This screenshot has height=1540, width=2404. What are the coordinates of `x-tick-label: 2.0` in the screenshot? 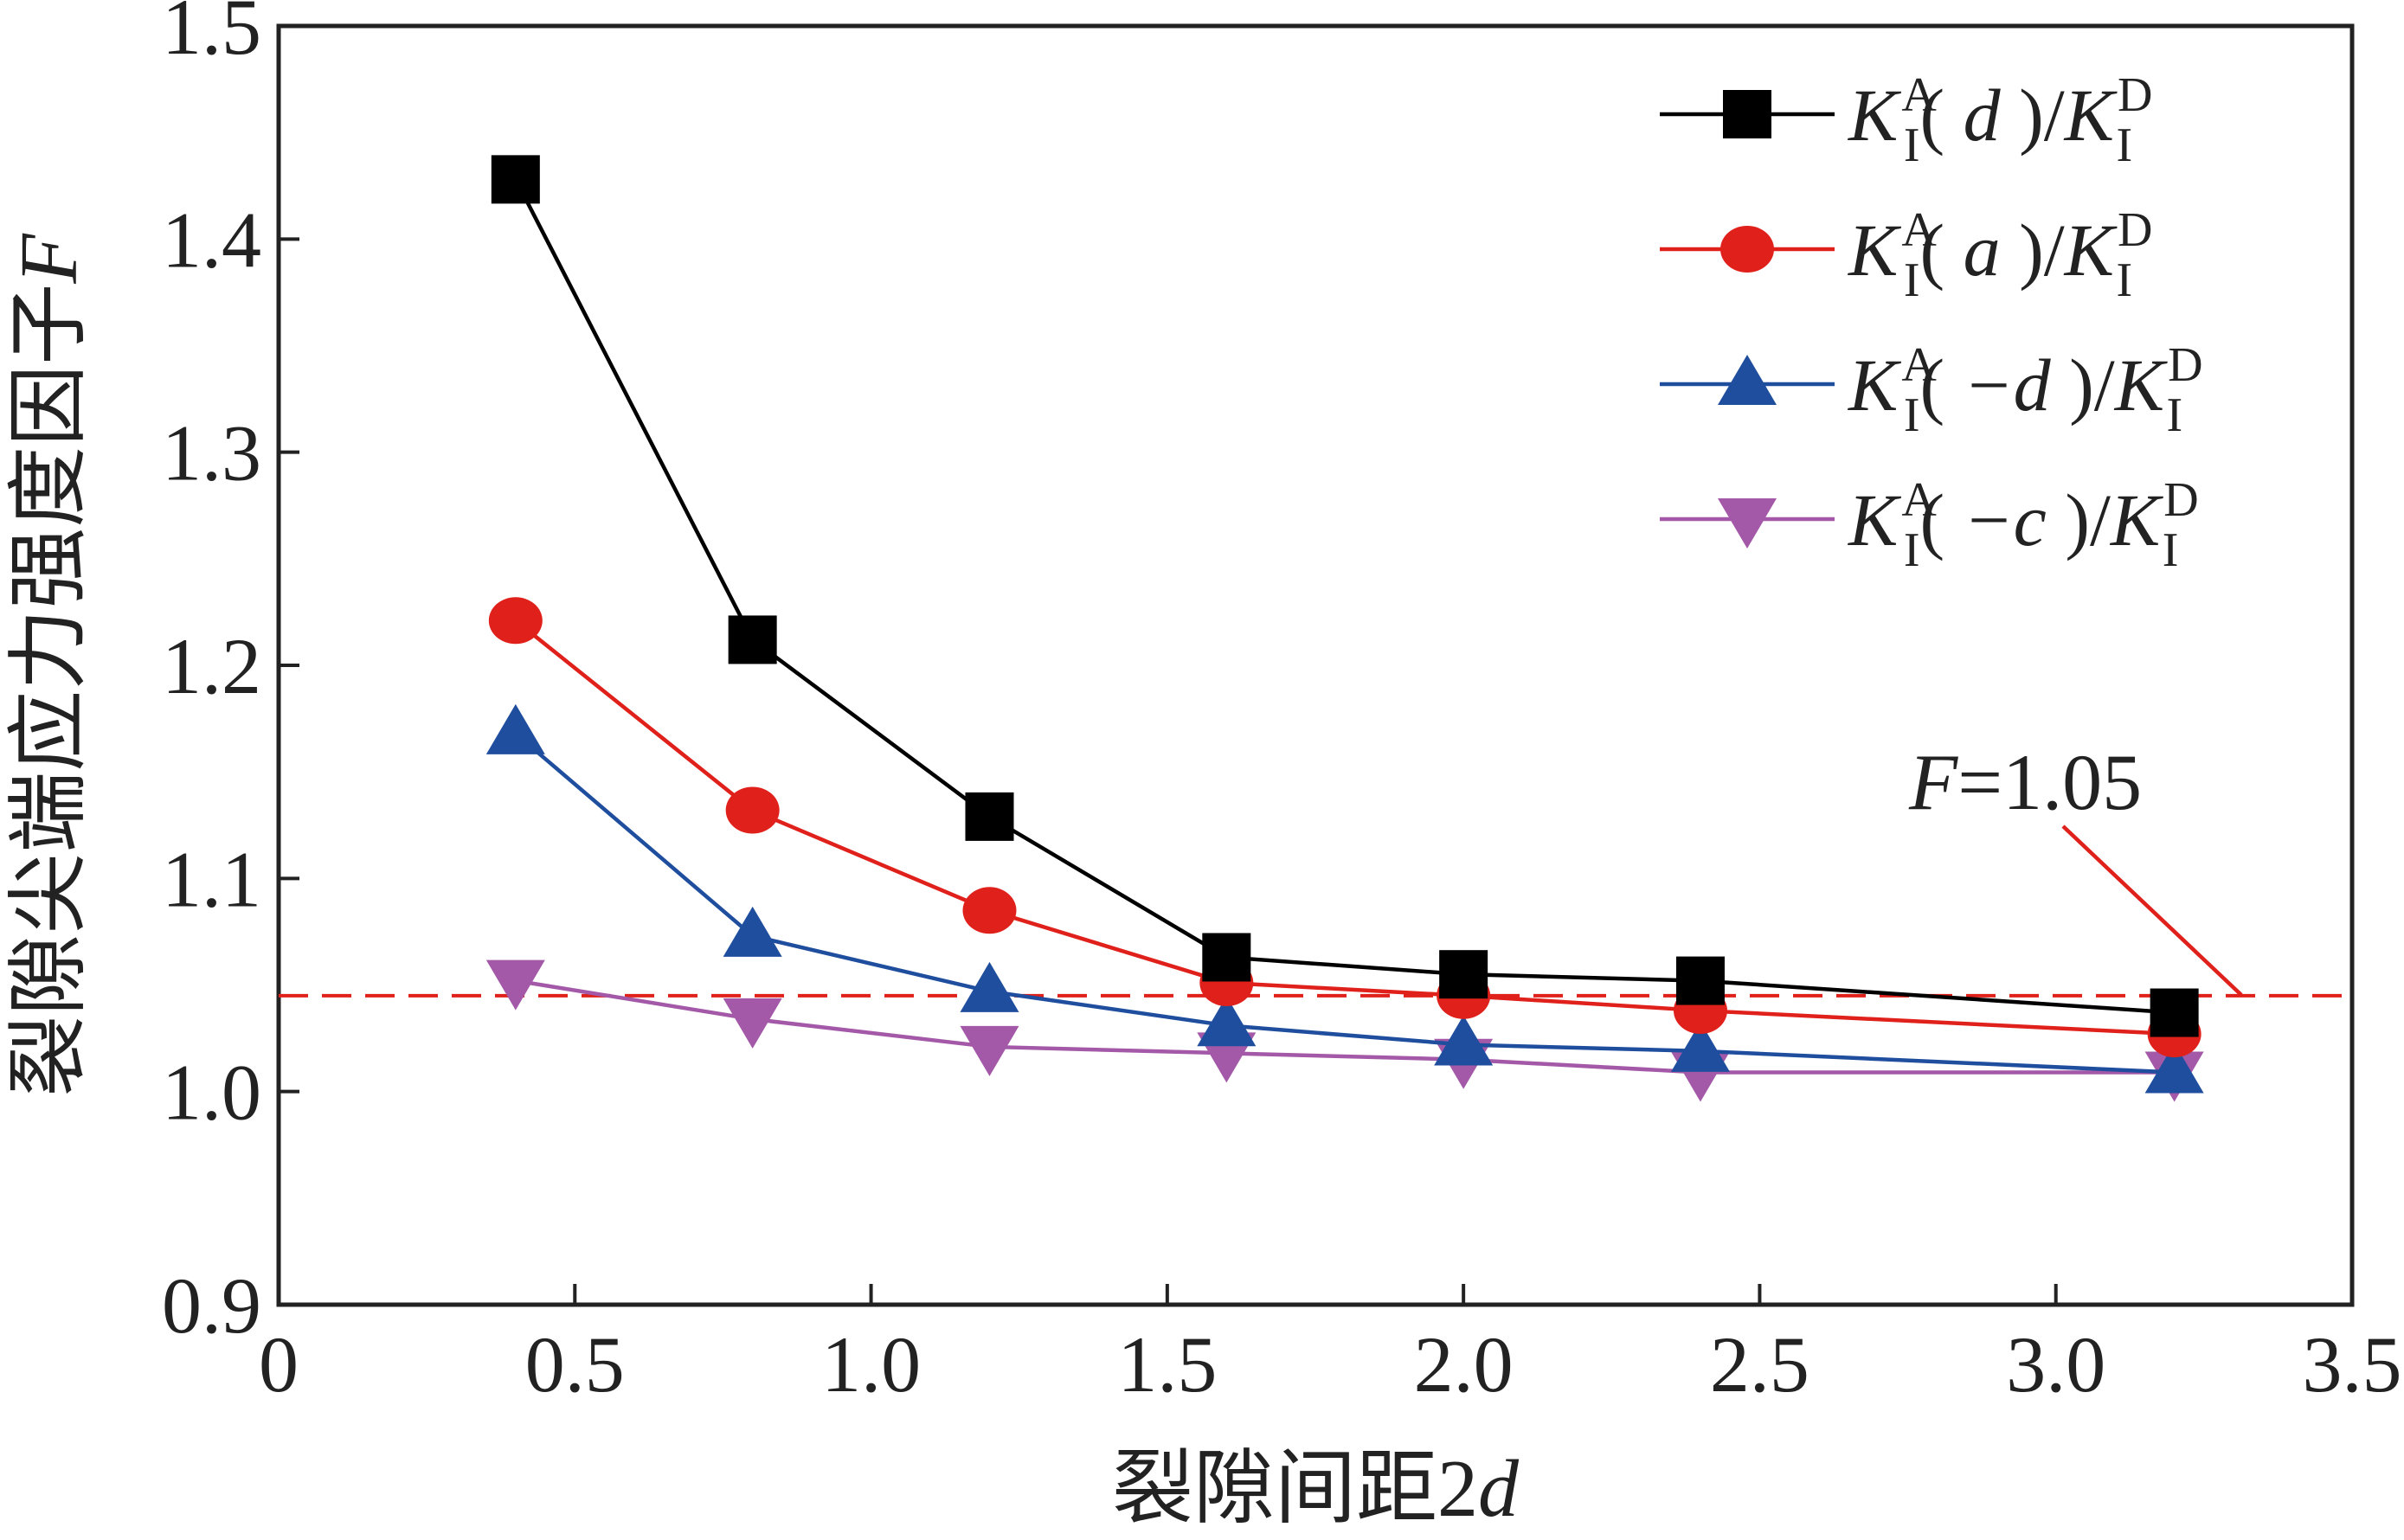 It's located at (1464, 1364).